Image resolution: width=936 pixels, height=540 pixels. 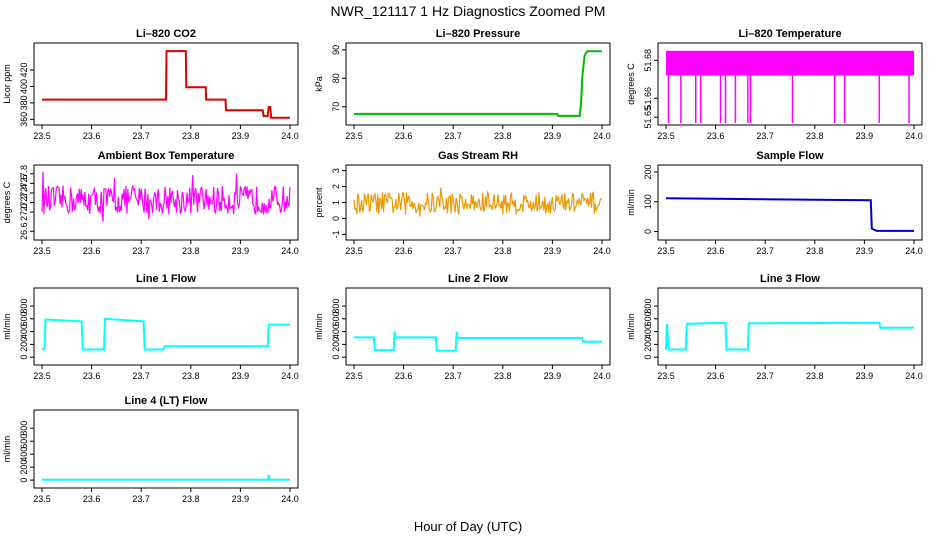 What do you see at coordinates (24, 212) in the screenshot?
I see `y-tick-label: 27.0` at bounding box center [24, 212].